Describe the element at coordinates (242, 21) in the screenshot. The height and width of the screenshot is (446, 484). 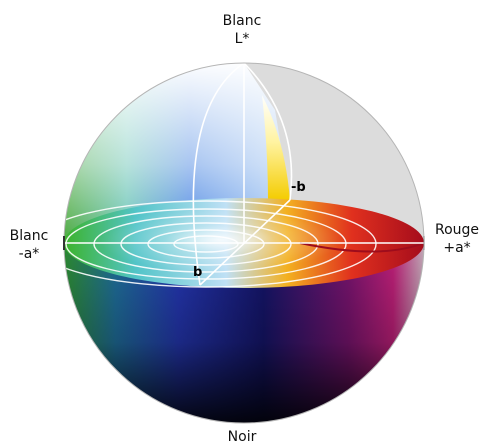
I see `top-pole-name: Blanc` at that location.